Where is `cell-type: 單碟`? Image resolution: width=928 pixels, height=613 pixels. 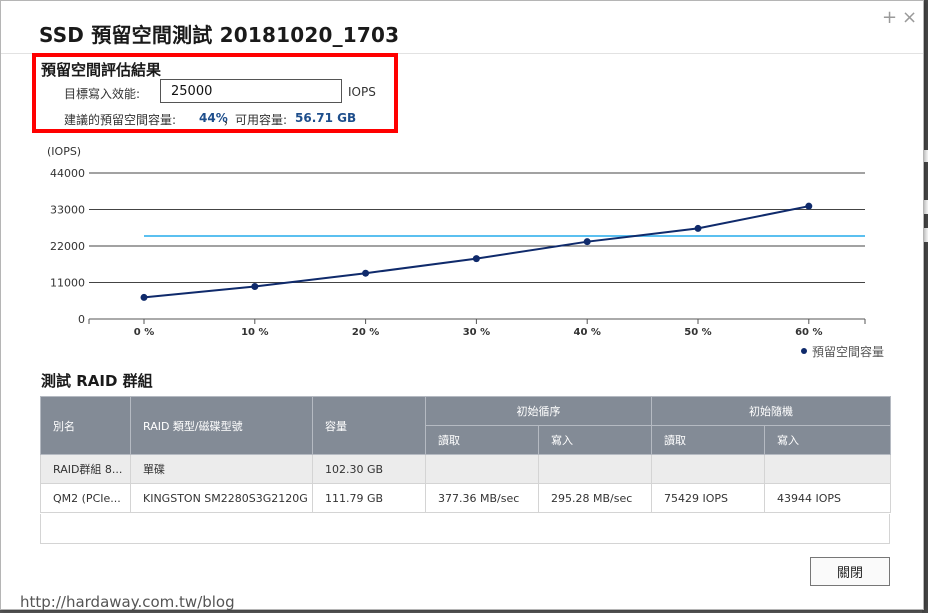 cell-type: 單碟 is located at coordinates (221, 469).